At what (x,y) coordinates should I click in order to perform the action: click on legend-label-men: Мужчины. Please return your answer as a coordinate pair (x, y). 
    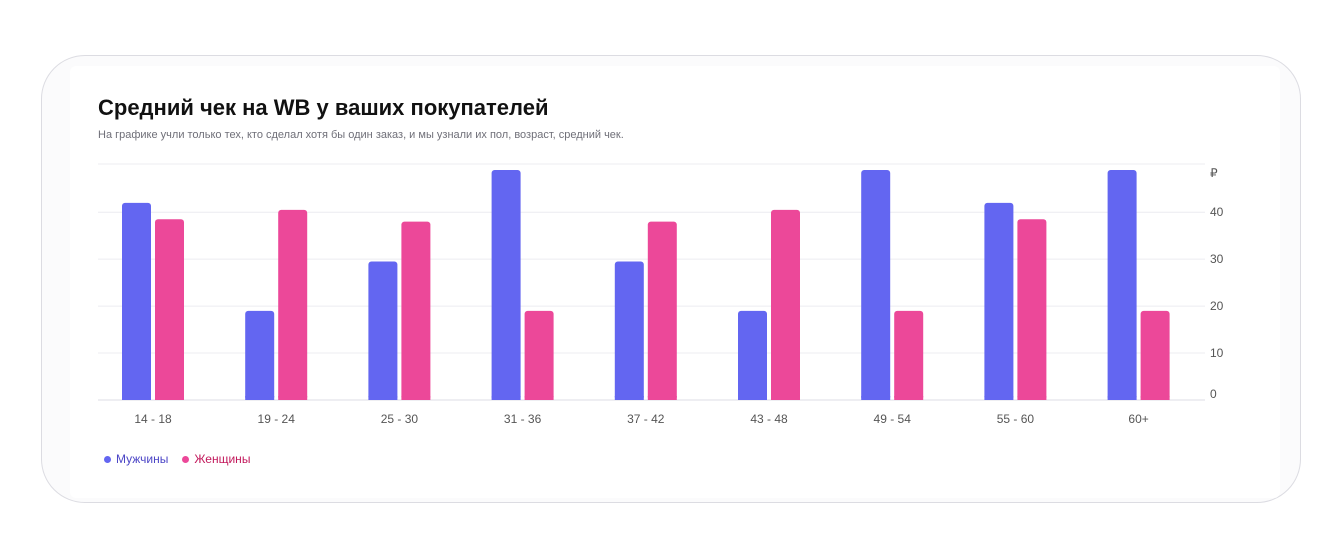
    Looking at the image, I should click on (142, 459).